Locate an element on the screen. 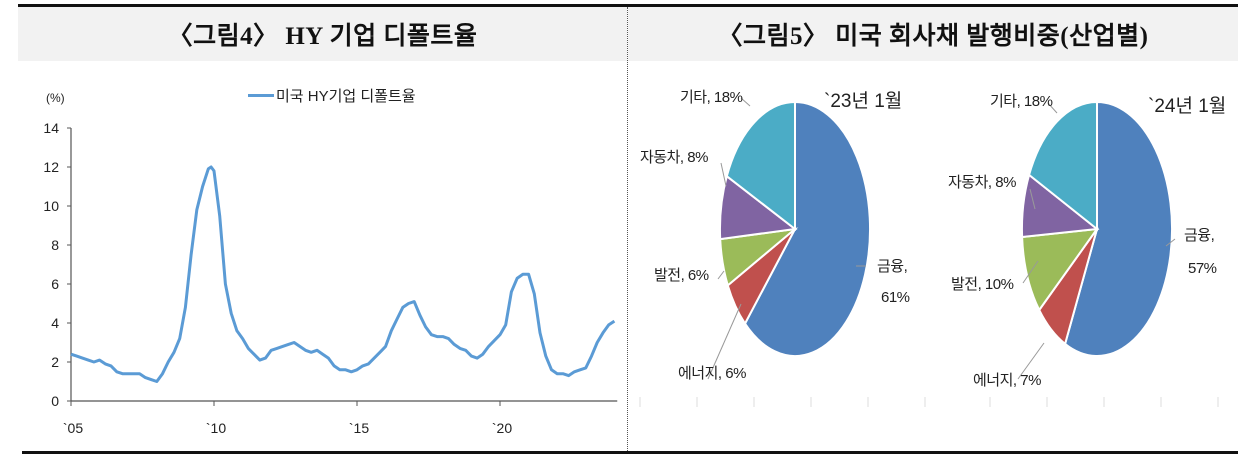 This screenshot has width=1250, height=456. y-axis: 0 2 4 6 8 10 12 14 is located at coordinates (57, 264).